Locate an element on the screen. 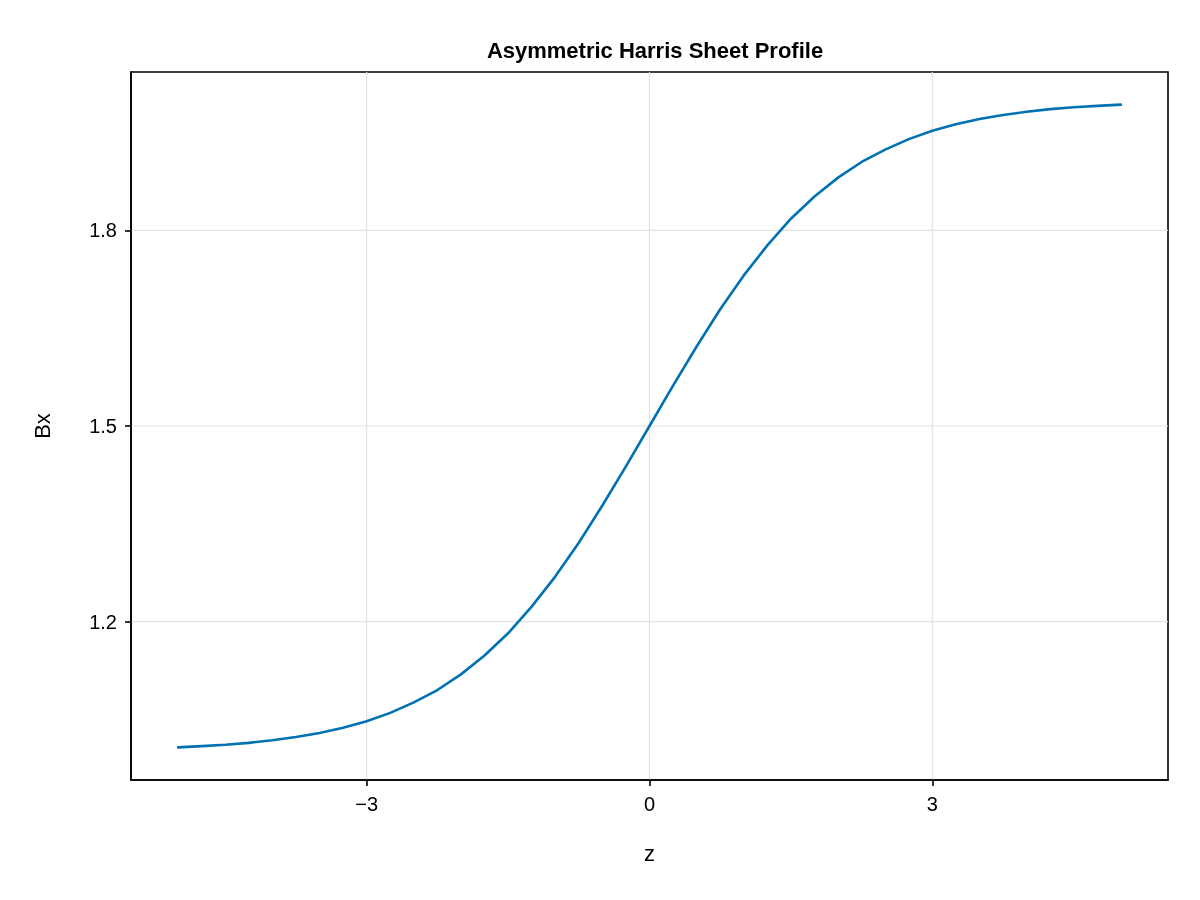  x-tick-label: 0 is located at coordinates (649, 804).